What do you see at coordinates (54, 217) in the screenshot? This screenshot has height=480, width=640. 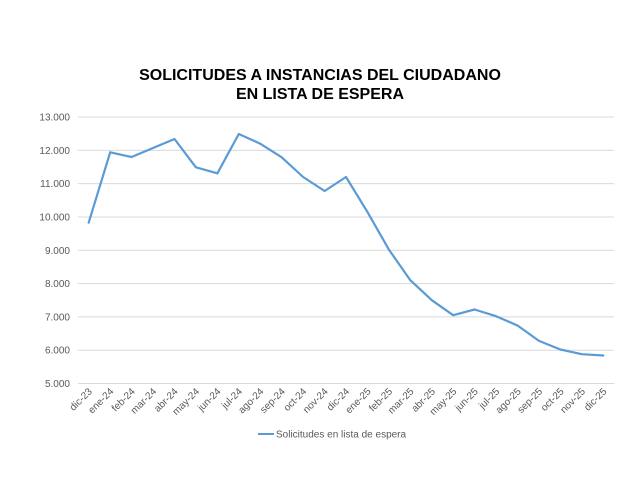 I see `y-tick-label: 10.000` at bounding box center [54, 217].